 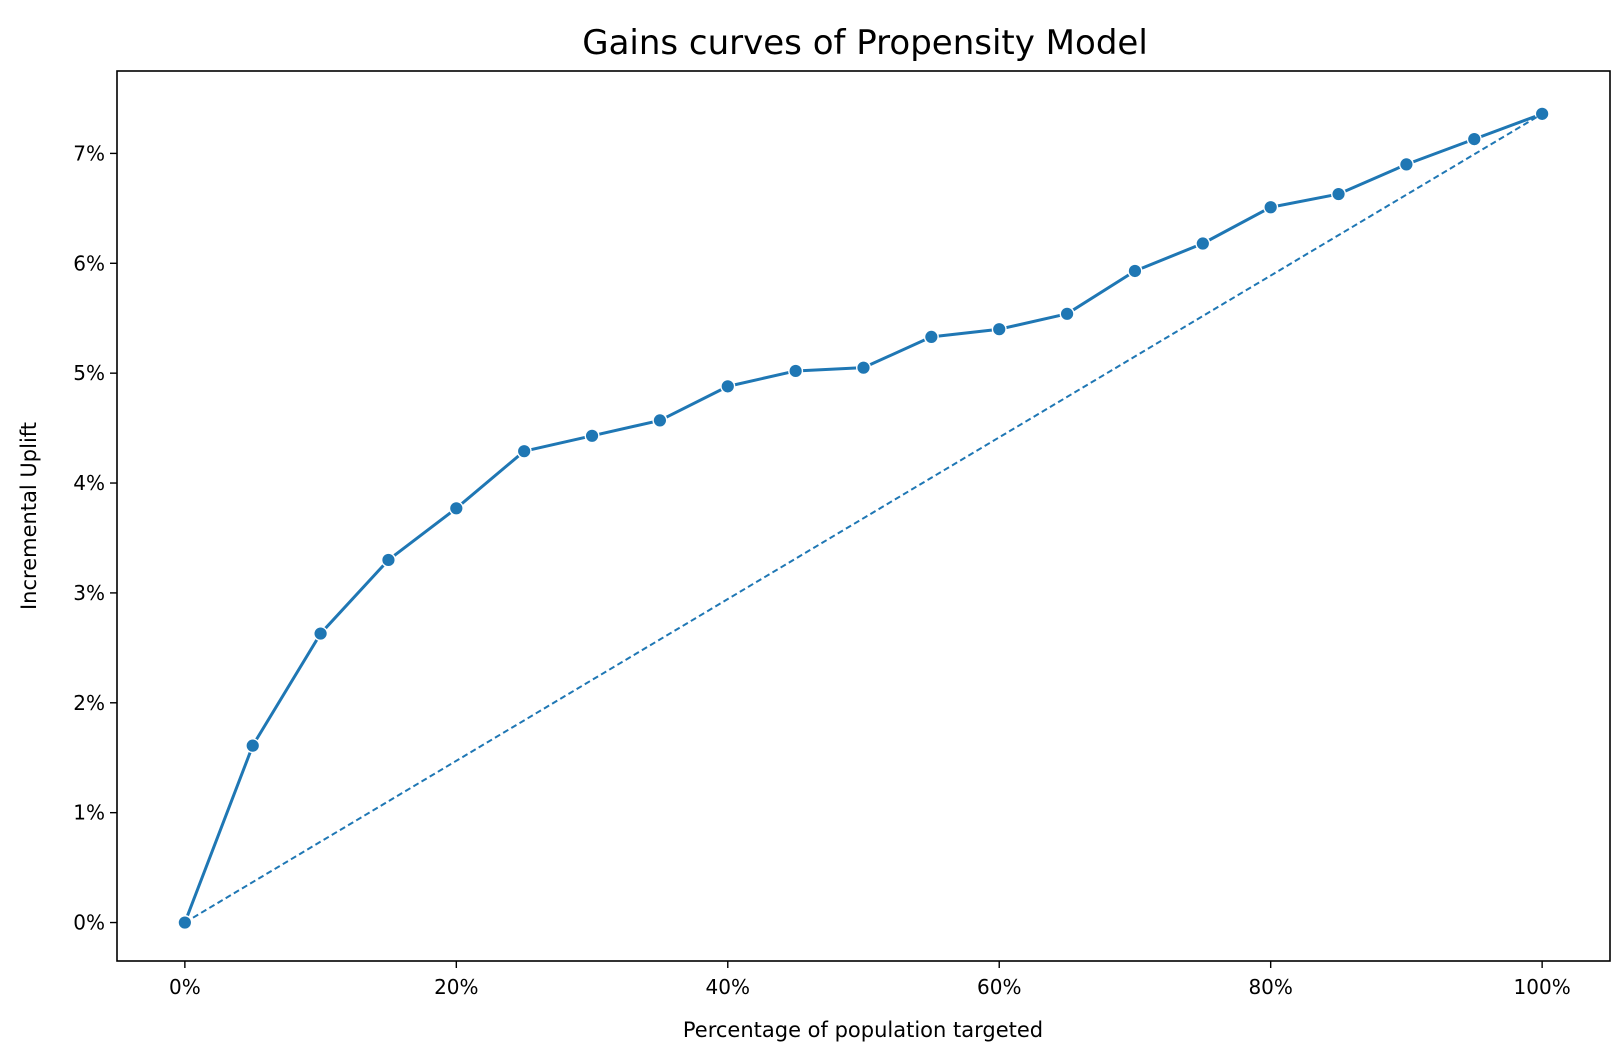 What do you see at coordinates (89, 153) in the screenshot?
I see `y-tick-label: 7%` at bounding box center [89, 153].